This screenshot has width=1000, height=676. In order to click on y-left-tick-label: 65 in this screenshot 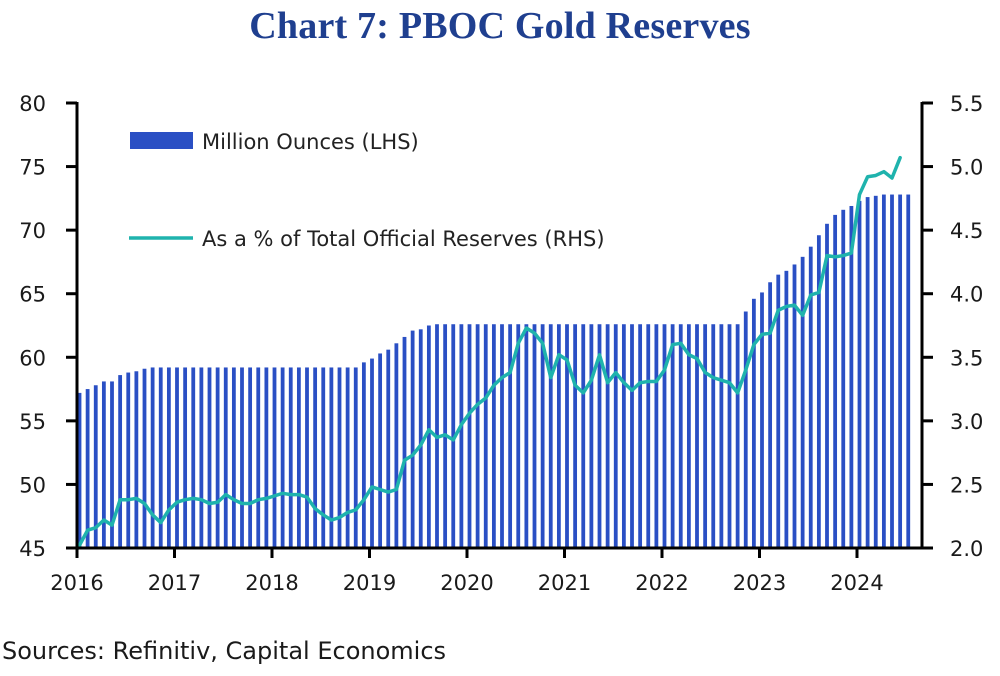, I will do `click(32, 295)`.